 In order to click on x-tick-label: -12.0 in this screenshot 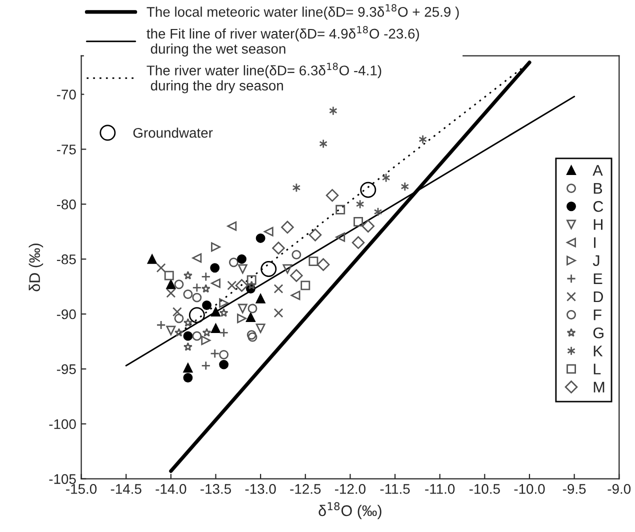, I will do `click(350, 489)`.